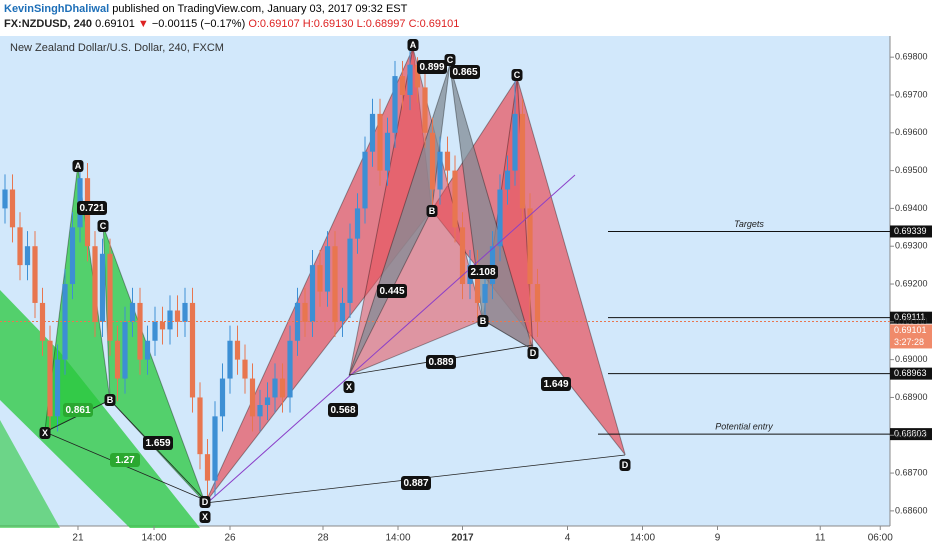 The height and width of the screenshot is (550, 932). I want to click on pattern-triangle, so click(491, 207).